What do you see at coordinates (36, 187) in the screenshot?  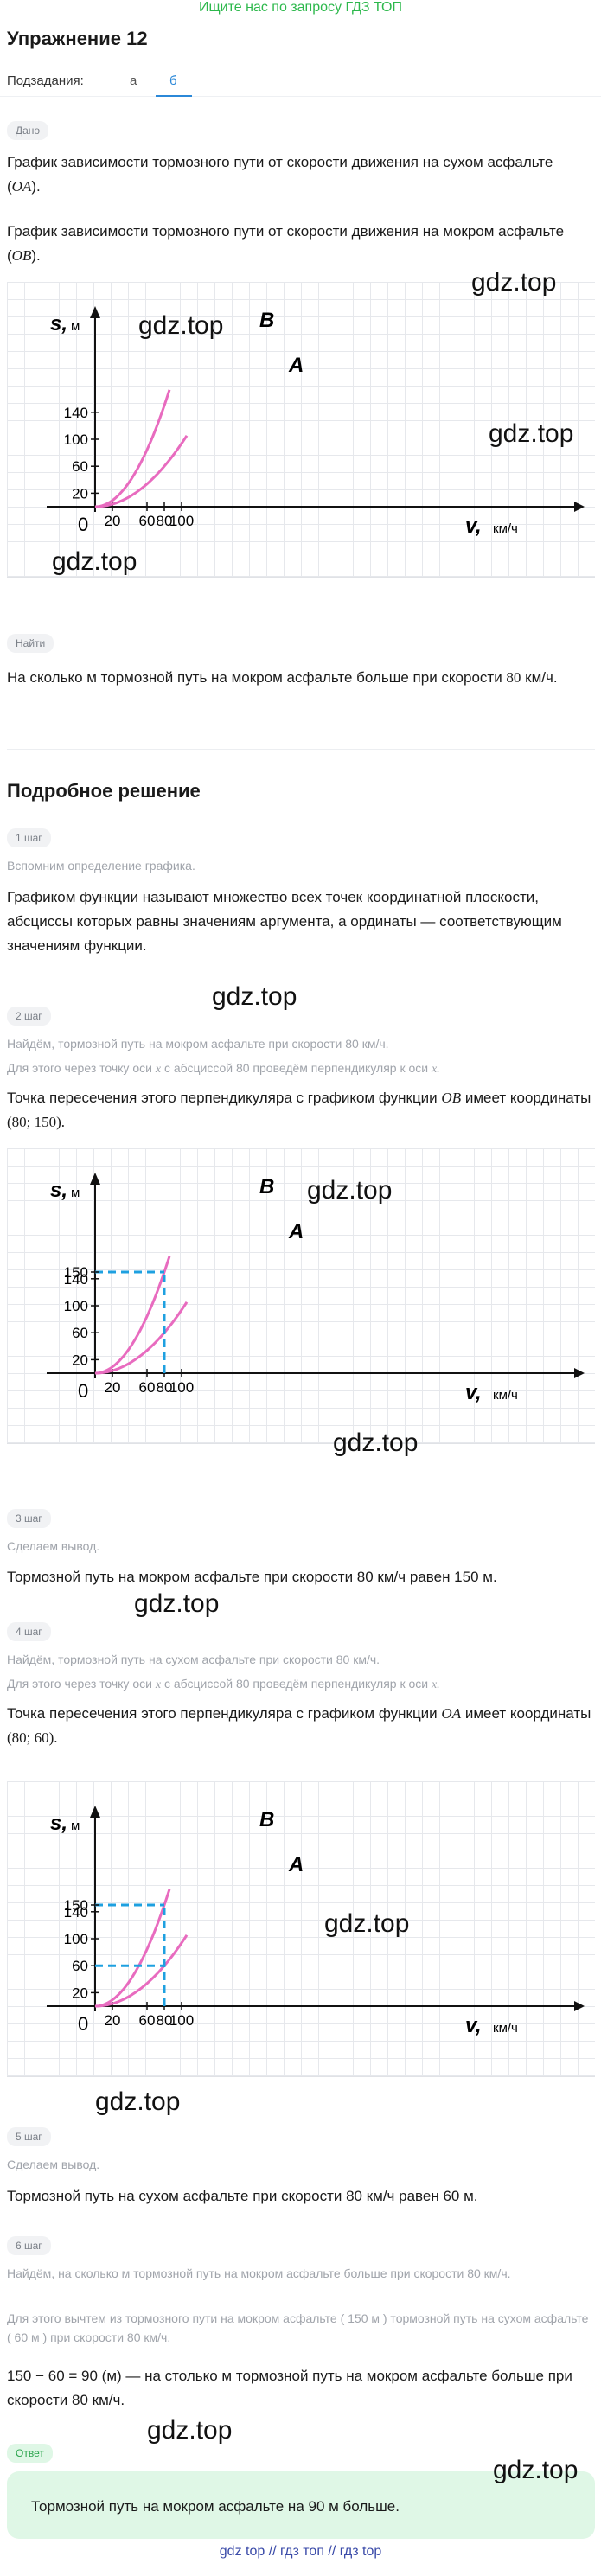 I see `given-text-end: ).` at bounding box center [36, 187].